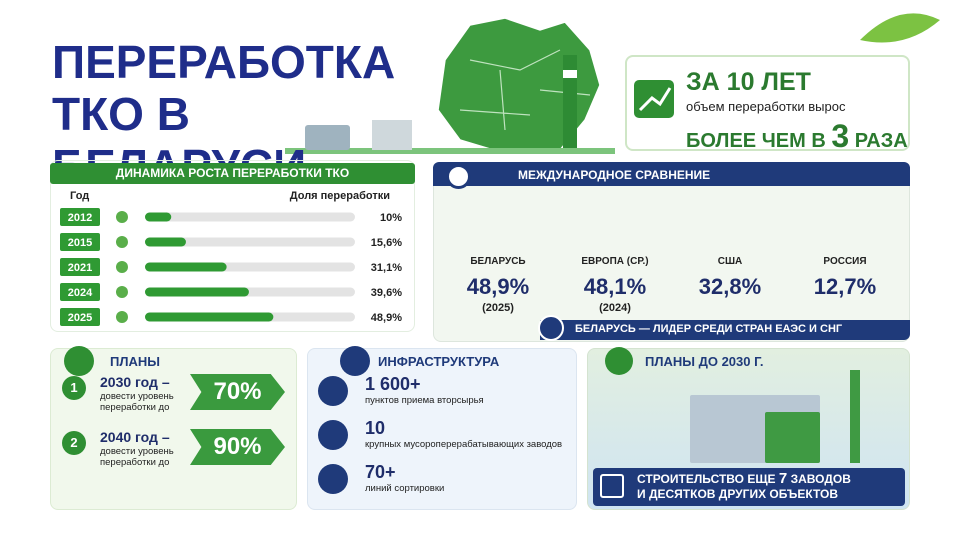 The image size is (960, 540). What do you see at coordinates (464, 444) in the screenshot?
I see `infra-text: крупных мусороперерабатывающих заводов` at bounding box center [464, 444].